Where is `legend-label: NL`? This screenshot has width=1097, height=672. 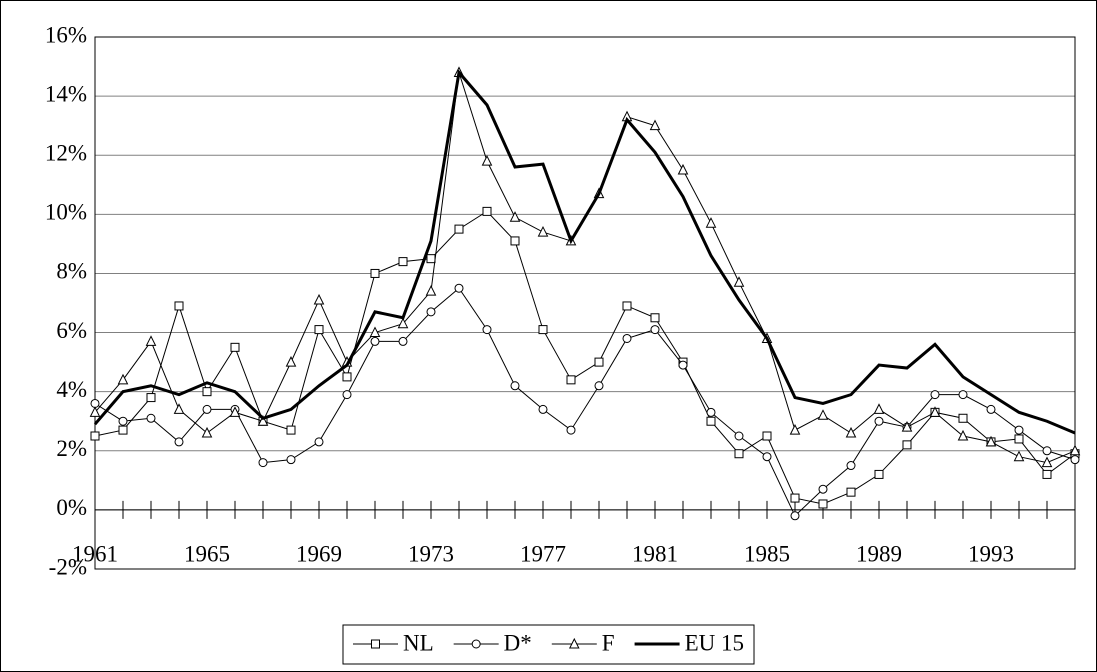
legend-label: NL is located at coordinates (418, 642).